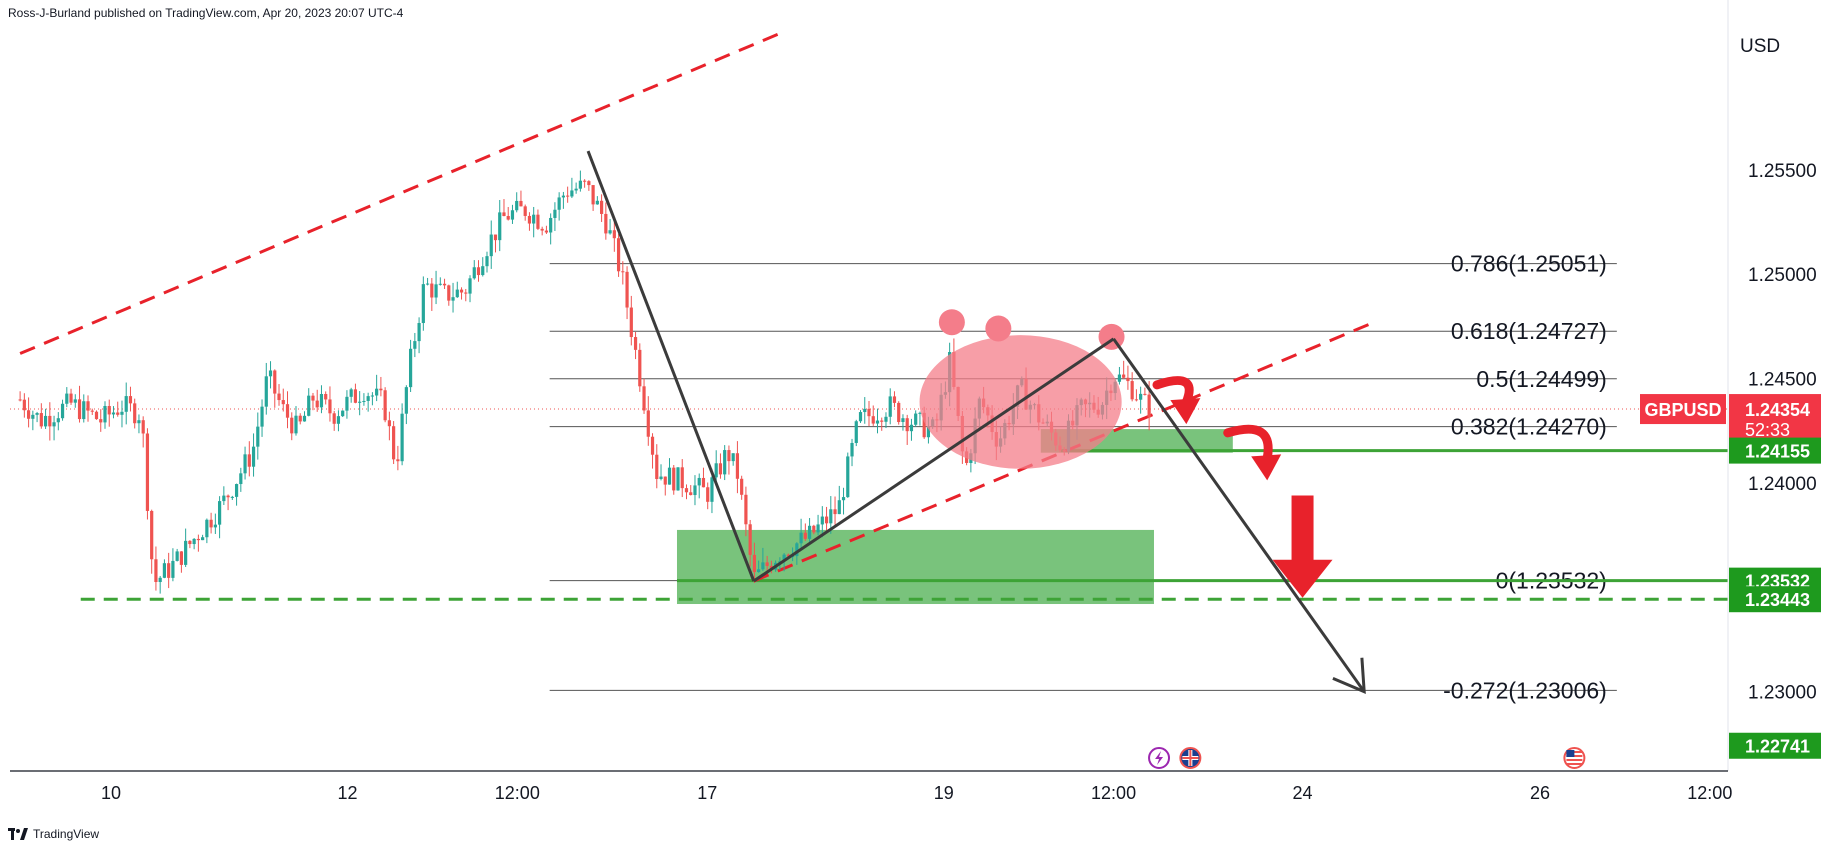  What do you see at coordinates (1303, 793) in the screenshot?
I see `time-tick-6: 24` at bounding box center [1303, 793].